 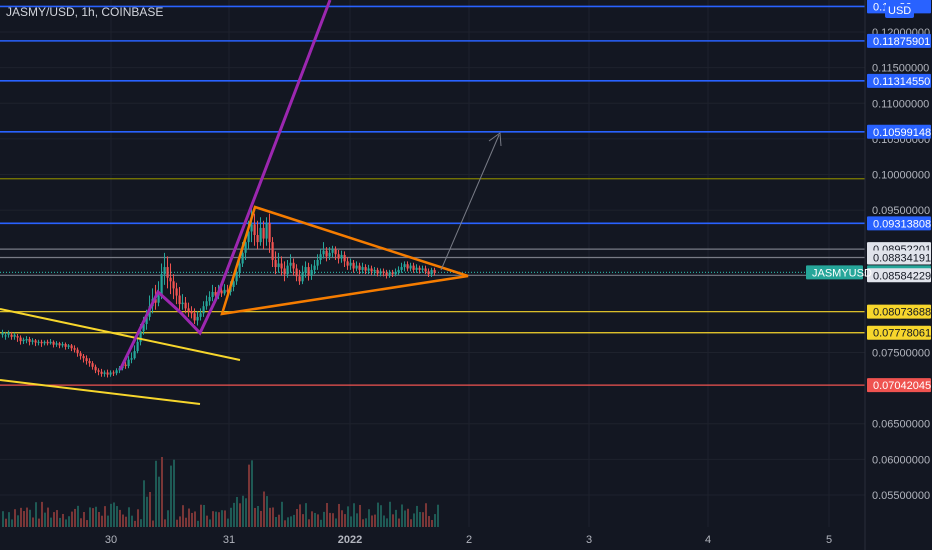 I want to click on time-tick-label: 30, so click(x=111, y=540).